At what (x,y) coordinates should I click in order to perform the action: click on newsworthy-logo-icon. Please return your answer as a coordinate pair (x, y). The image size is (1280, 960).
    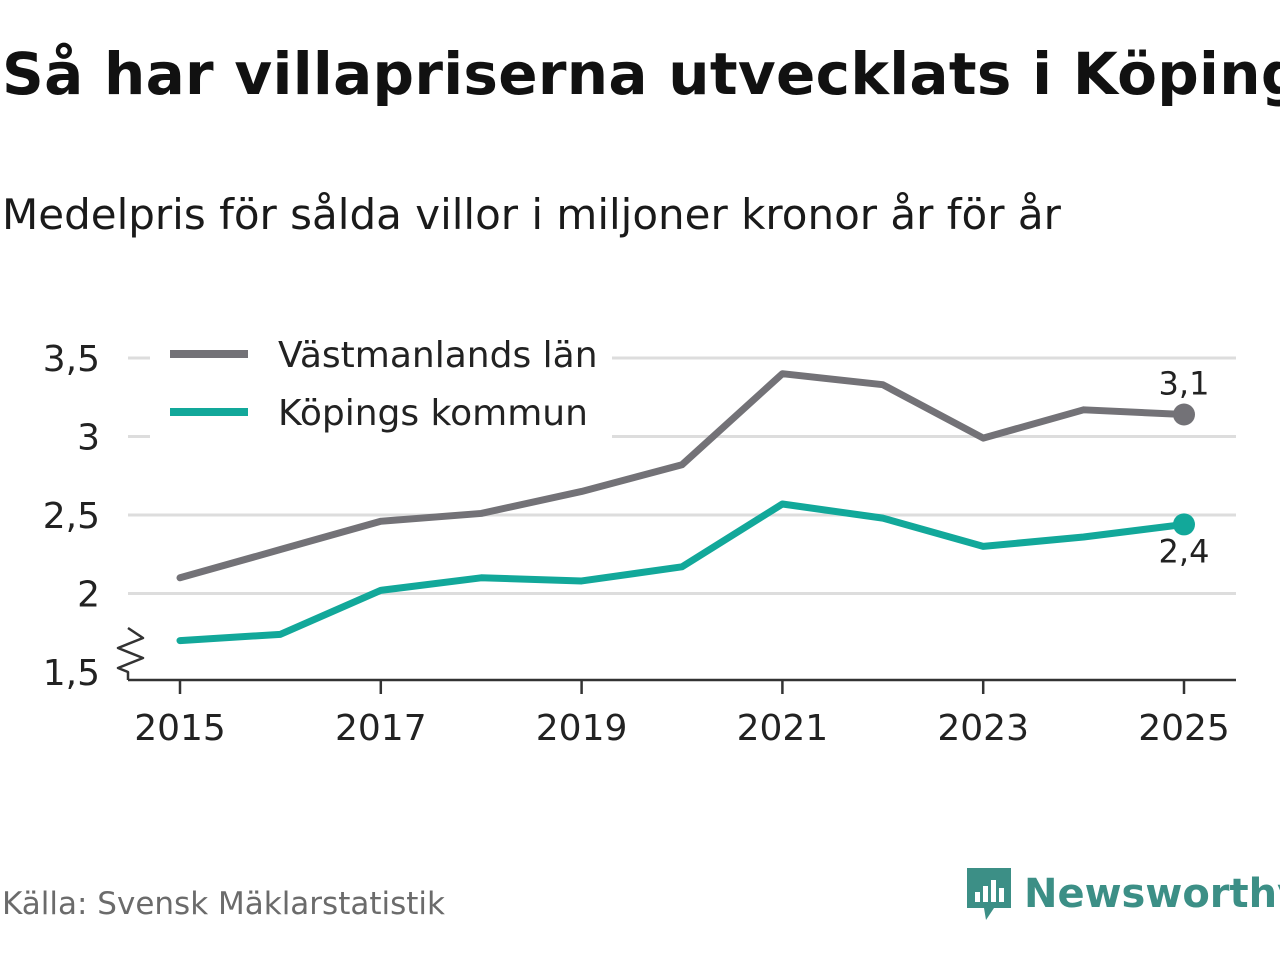
    Looking at the image, I should click on (989, 894).